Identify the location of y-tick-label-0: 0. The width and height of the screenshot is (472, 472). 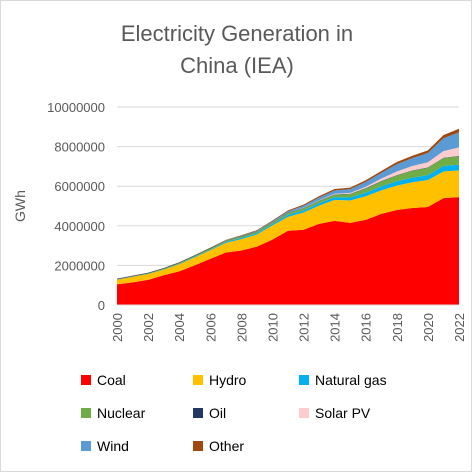
(101, 305).